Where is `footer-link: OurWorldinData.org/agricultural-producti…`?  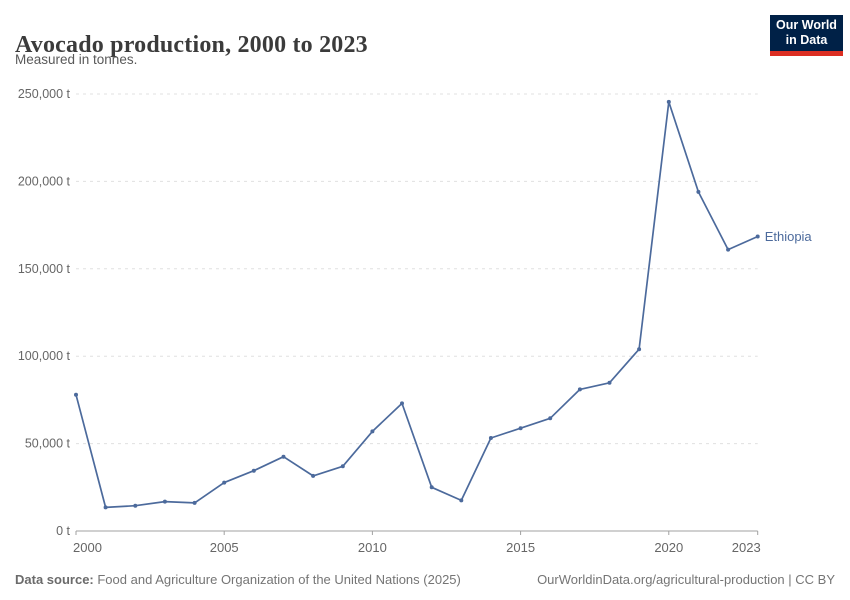 footer-link: OurWorldinData.org/agricultural-producti… is located at coordinates (686, 579).